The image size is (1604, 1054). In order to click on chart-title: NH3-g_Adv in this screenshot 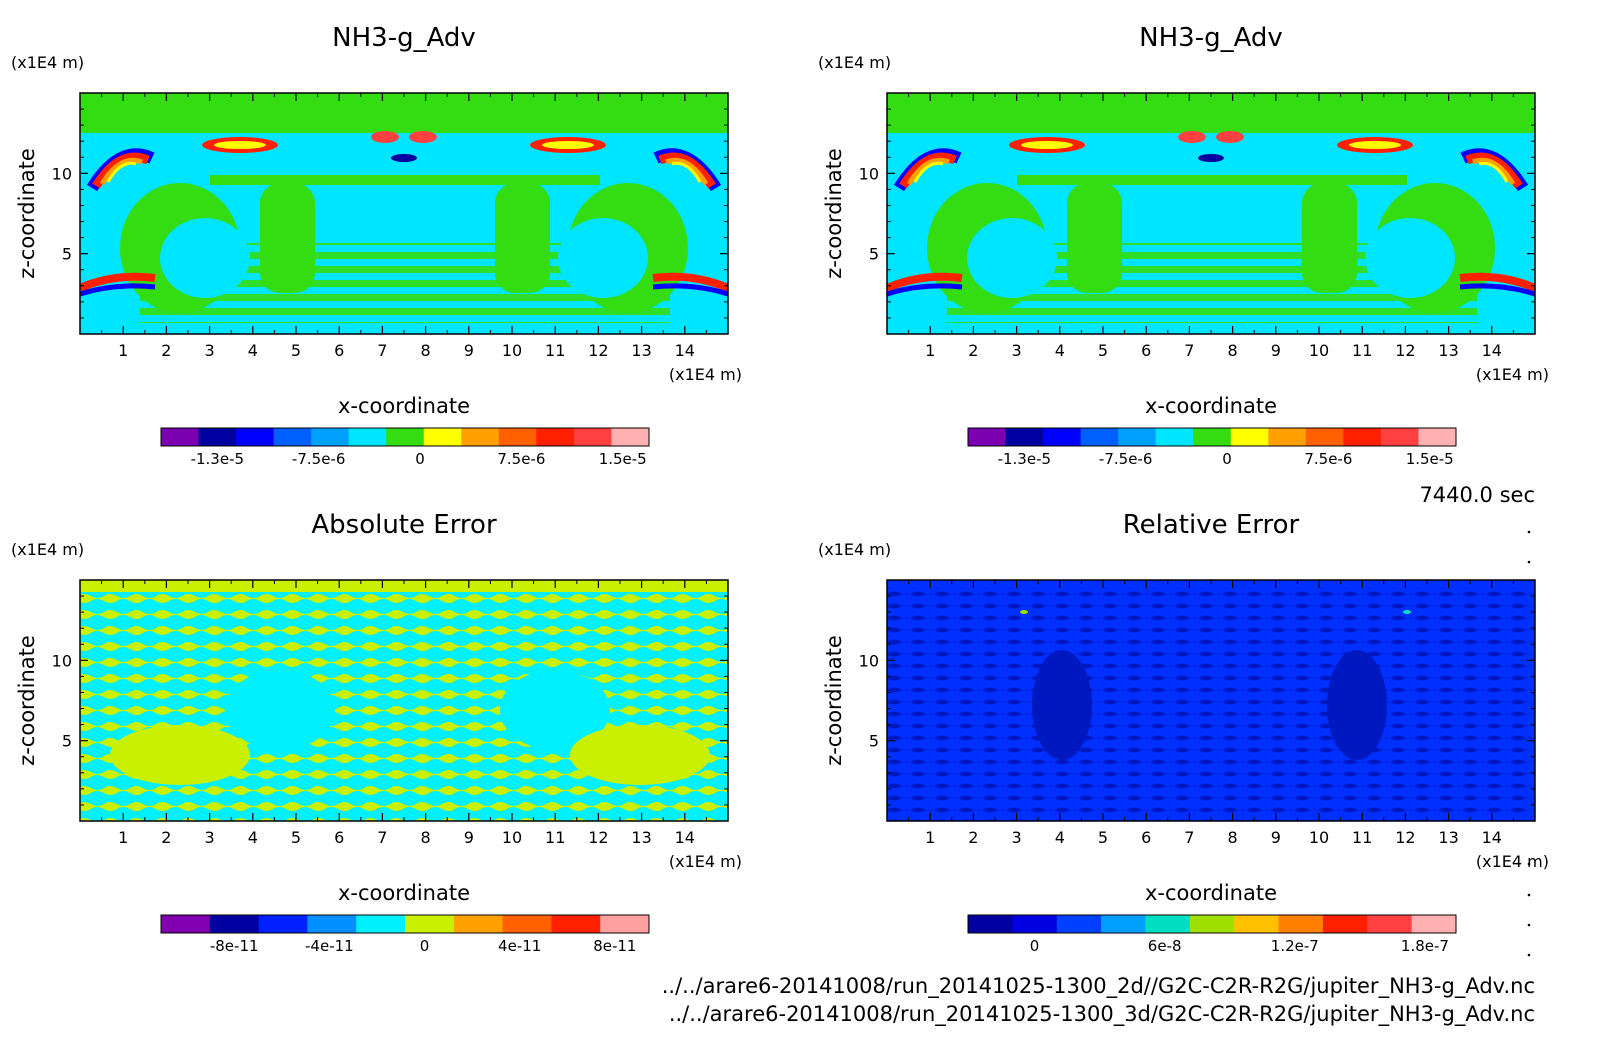, I will do `click(404, 38)`.